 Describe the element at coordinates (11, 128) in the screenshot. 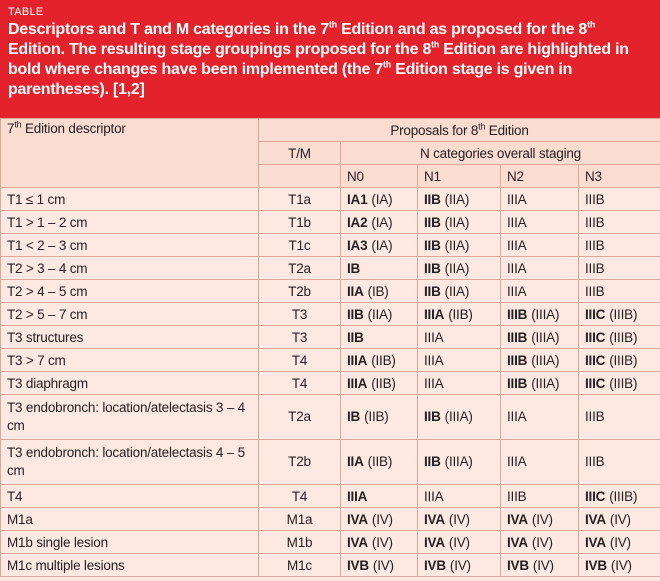

I see `text-run: 7` at that location.